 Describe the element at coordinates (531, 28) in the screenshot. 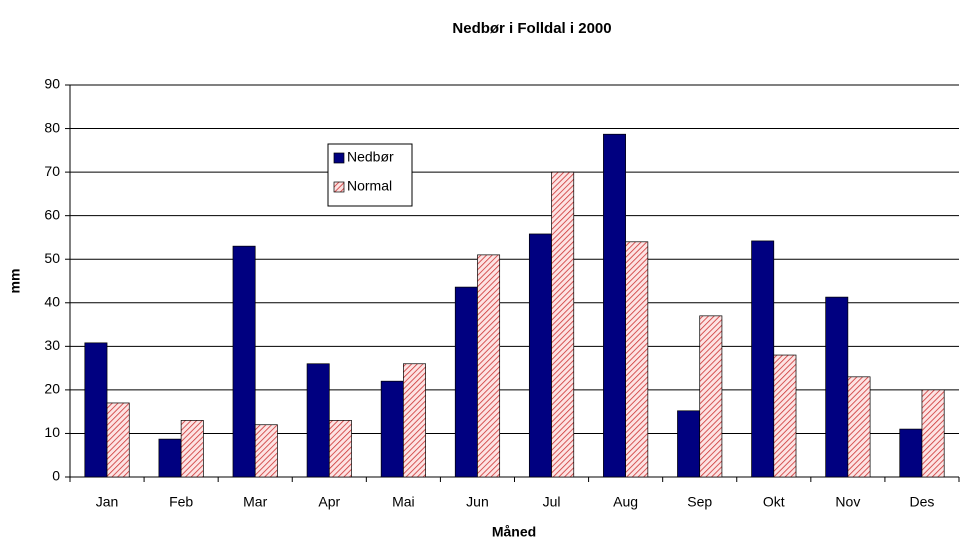

I see `chart-title: Nedbør i Folldal i 2000` at that location.